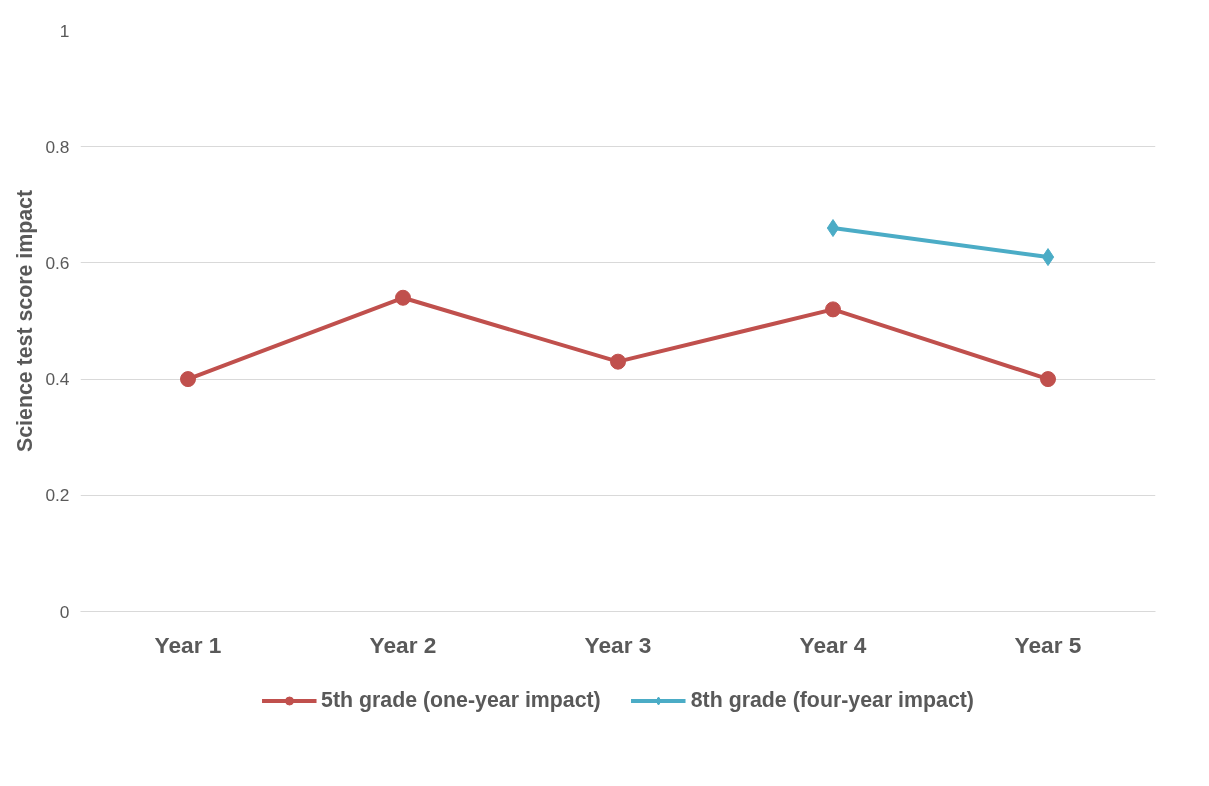 The image size is (1209, 786). What do you see at coordinates (64, 611) in the screenshot?
I see `y-tick-label: 0` at bounding box center [64, 611].